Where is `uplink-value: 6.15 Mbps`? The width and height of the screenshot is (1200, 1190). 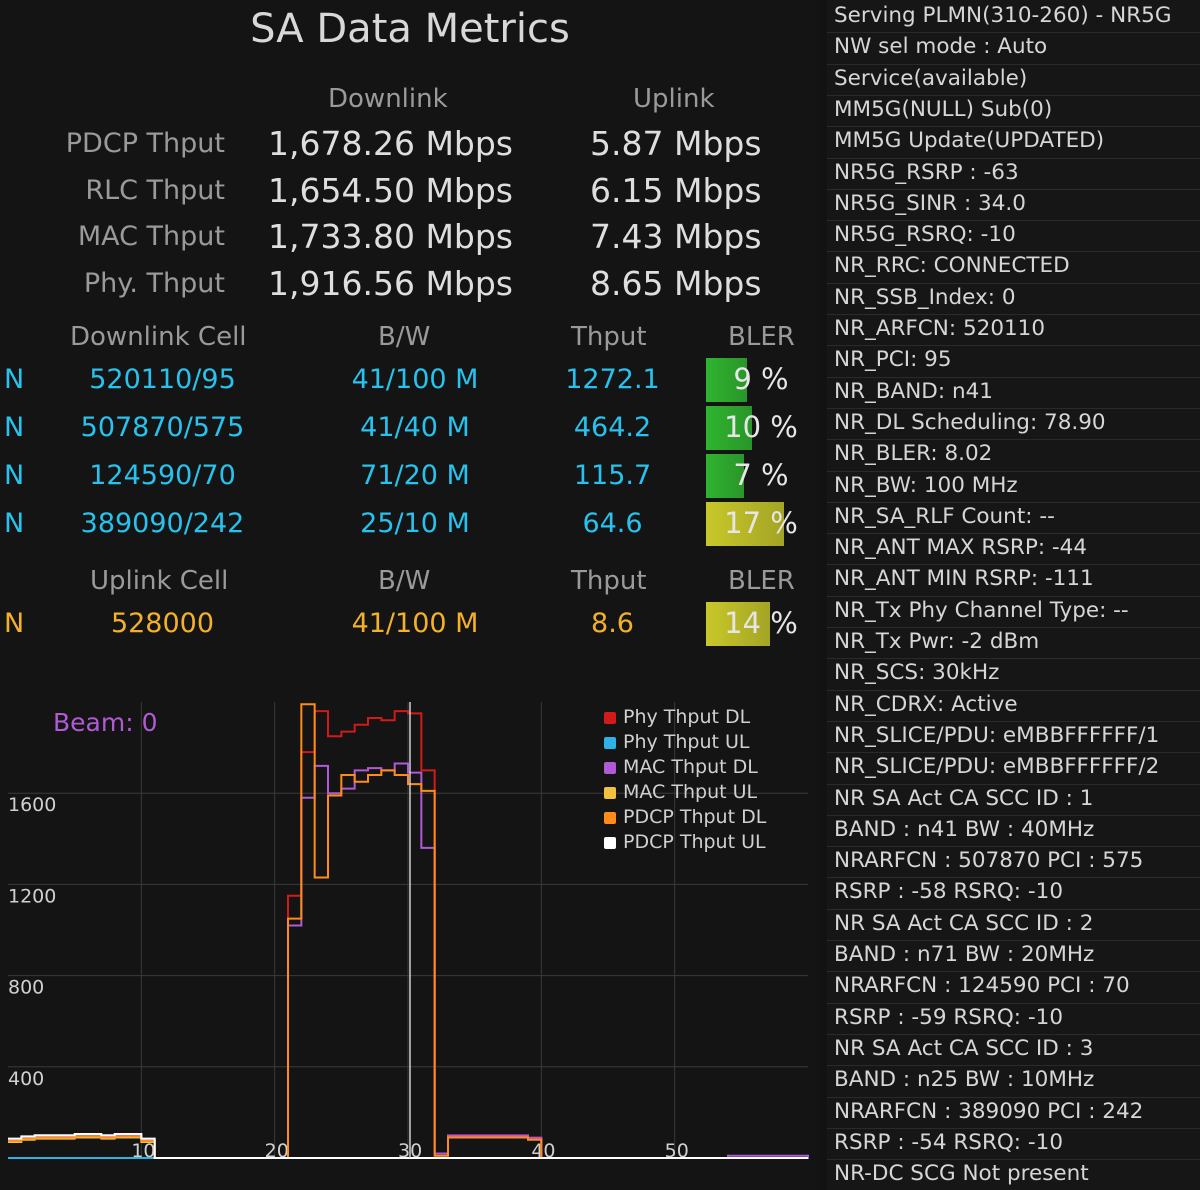 uplink-value: 6.15 Mbps is located at coordinates (676, 190).